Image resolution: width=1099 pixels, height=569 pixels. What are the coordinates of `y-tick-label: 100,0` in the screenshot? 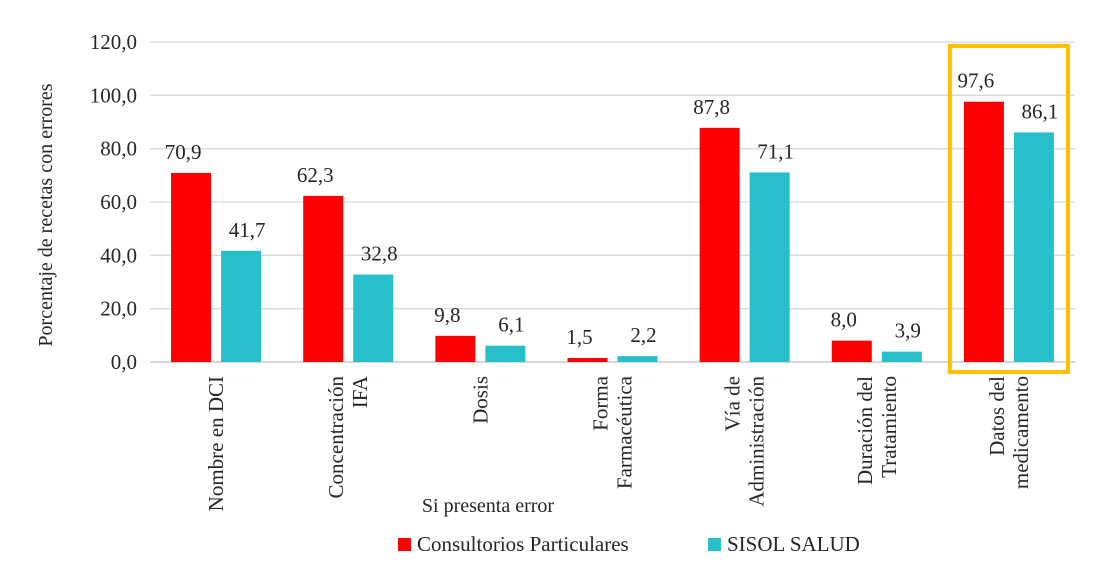 It's located at (113, 95).